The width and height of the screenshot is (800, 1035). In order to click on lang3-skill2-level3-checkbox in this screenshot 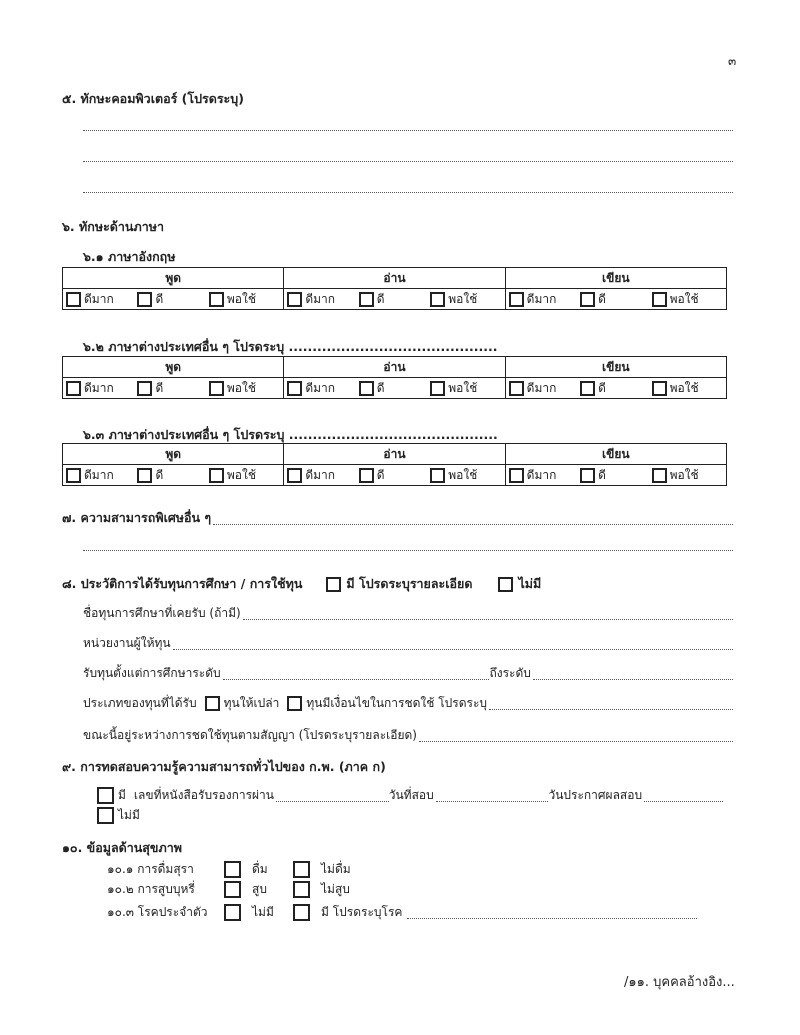, I will do `click(438, 475)`.